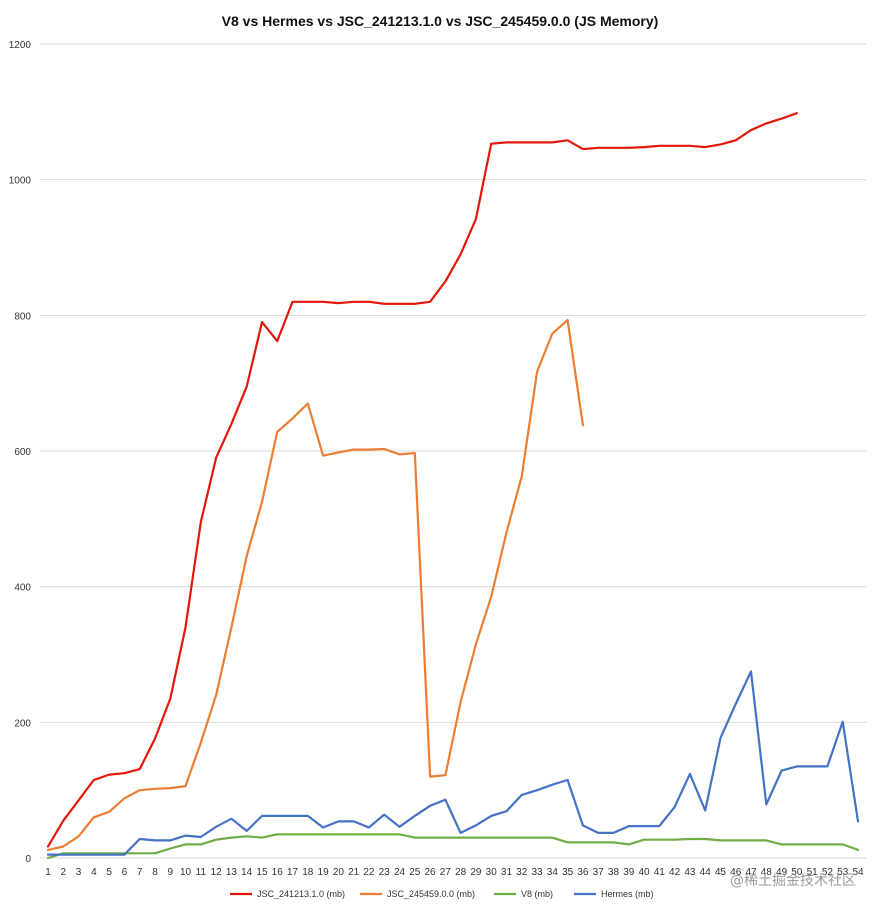  What do you see at coordinates (301, 894) in the screenshot?
I see `legend-label: JSC_241213.1.0 (mb)` at bounding box center [301, 894].